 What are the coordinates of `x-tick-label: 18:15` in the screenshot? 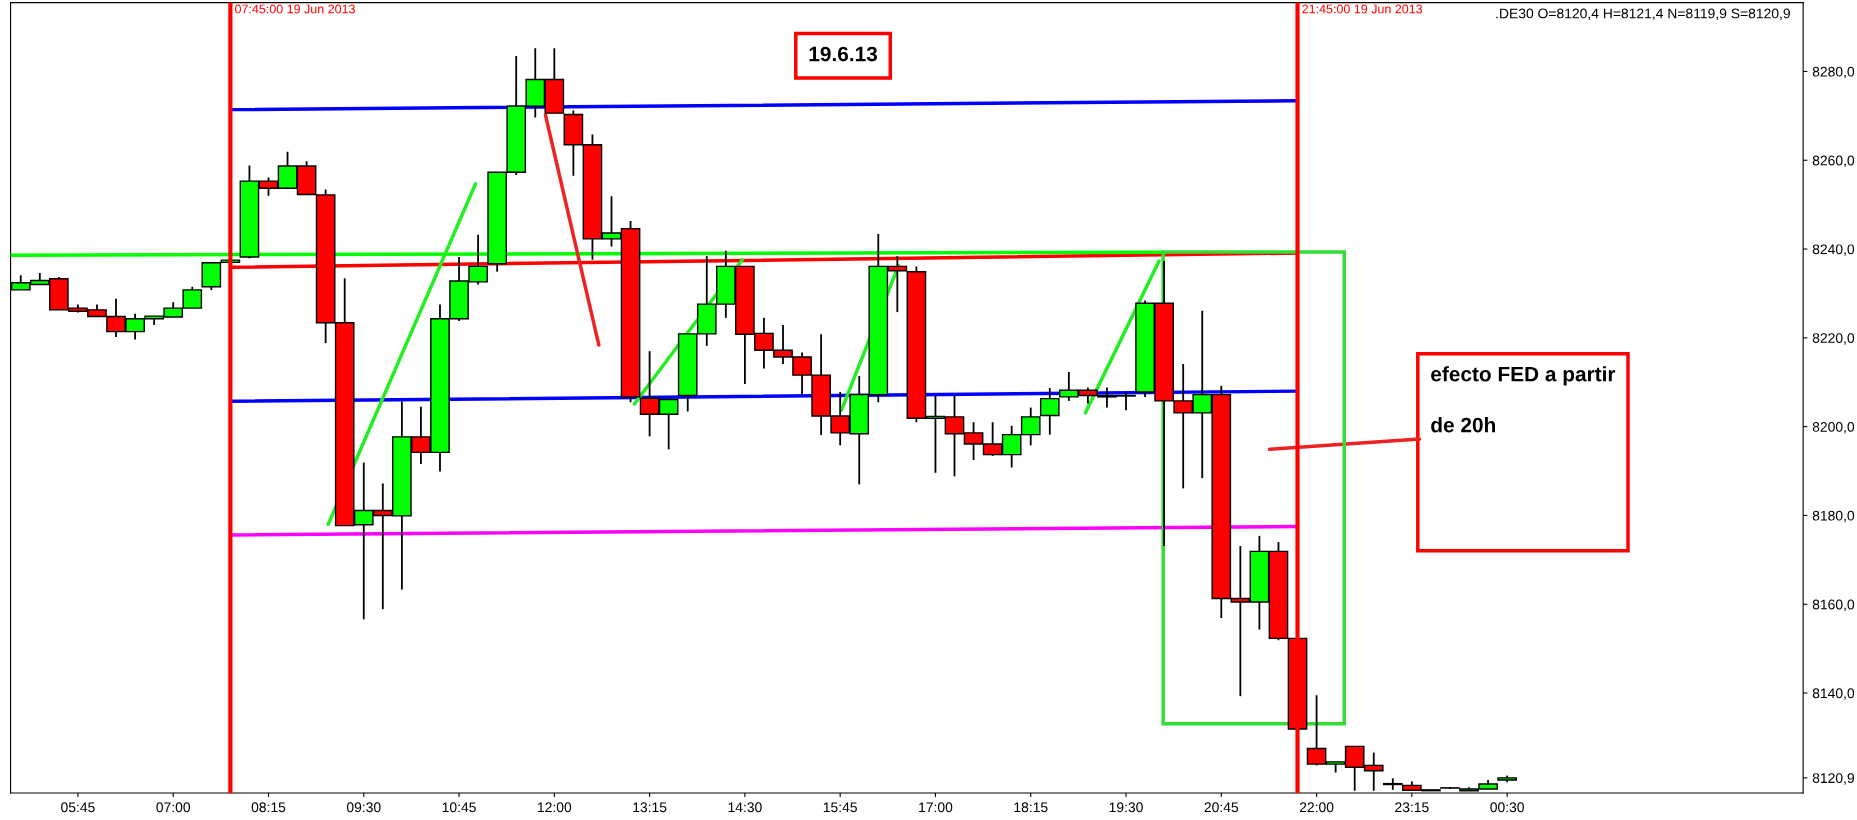 It's located at (1031, 807).